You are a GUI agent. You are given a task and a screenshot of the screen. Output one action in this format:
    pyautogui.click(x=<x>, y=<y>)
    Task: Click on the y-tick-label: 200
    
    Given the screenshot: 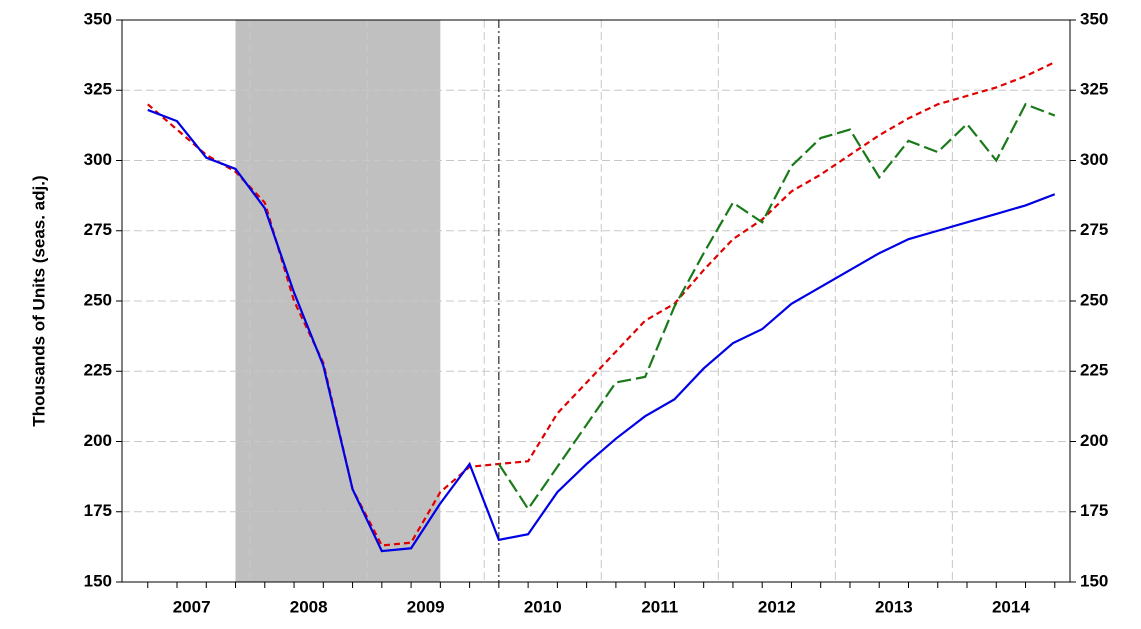 What is the action you would take?
    pyautogui.click(x=98, y=440)
    